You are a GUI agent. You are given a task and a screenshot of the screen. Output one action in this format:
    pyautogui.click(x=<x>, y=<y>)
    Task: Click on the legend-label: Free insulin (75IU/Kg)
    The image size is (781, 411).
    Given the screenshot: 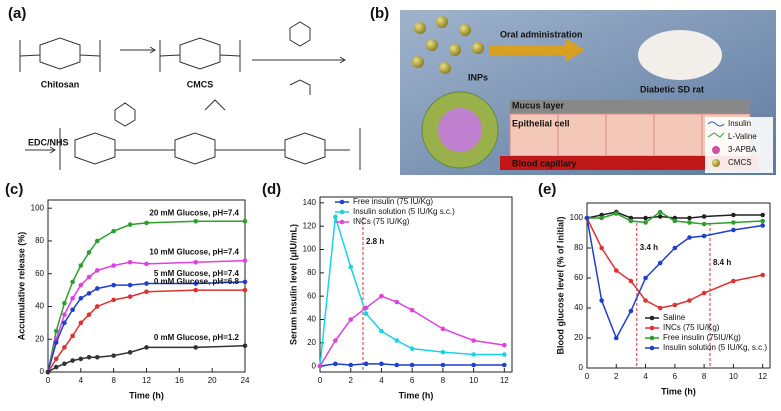 What is the action you would take?
    pyautogui.click(x=702, y=337)
    